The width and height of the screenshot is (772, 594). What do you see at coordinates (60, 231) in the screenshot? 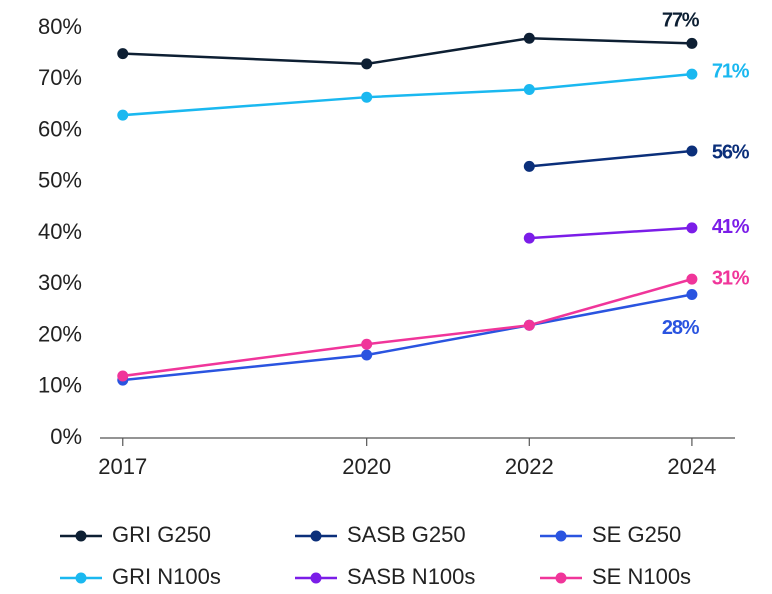
I see `y-tick-label: 40%` at bounding box center [60, 231].